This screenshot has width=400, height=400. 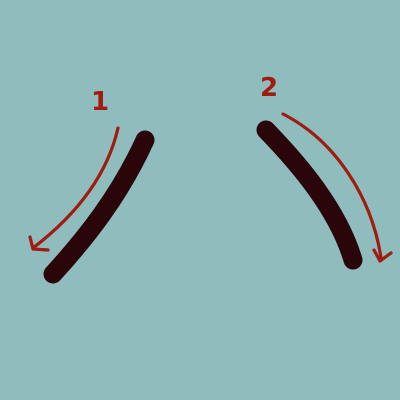 What do you see at coordinates (332, 186) in the screenshot?
I see `stroke-2-direction-arrow` at bounding box center [332, 186].